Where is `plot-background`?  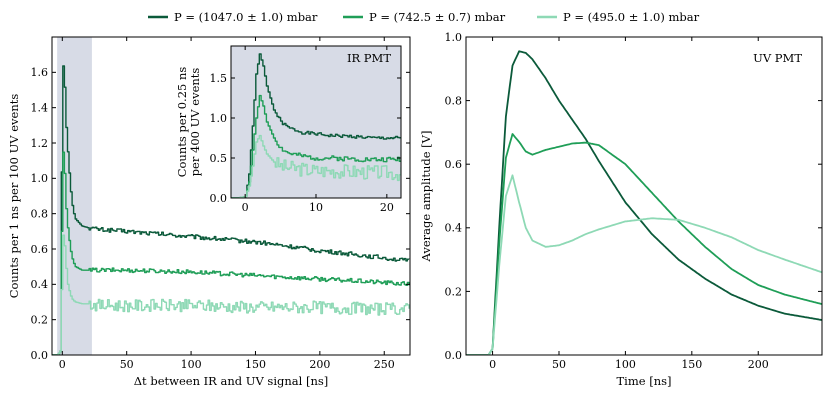
plot-background is located at coordinates (316, 122).